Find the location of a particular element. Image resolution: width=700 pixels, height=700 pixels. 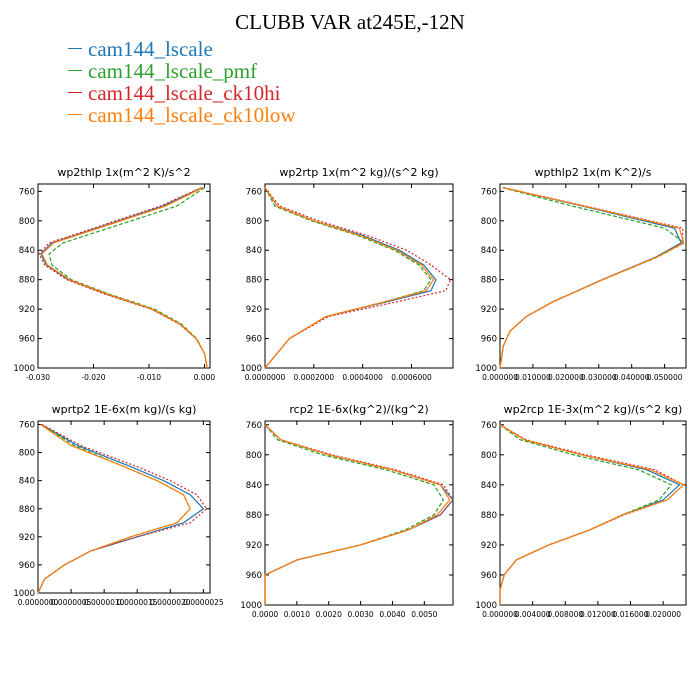

x-tick-label: 0.040000 is located at coordinates (632, 377).